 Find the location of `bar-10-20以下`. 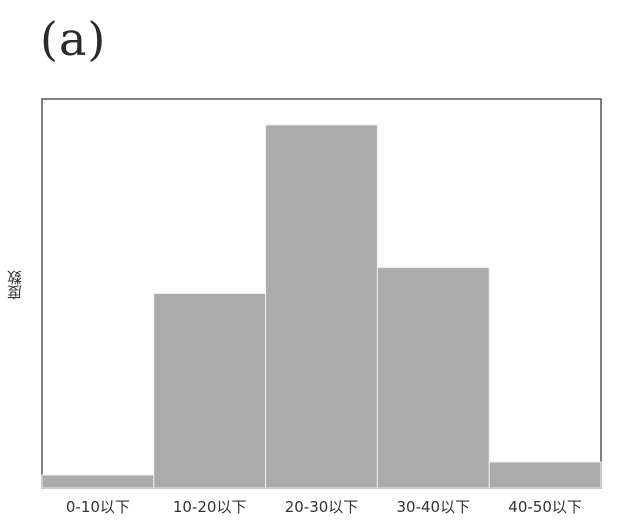

bar-10-20以下 is located at coordinates (210, 391).